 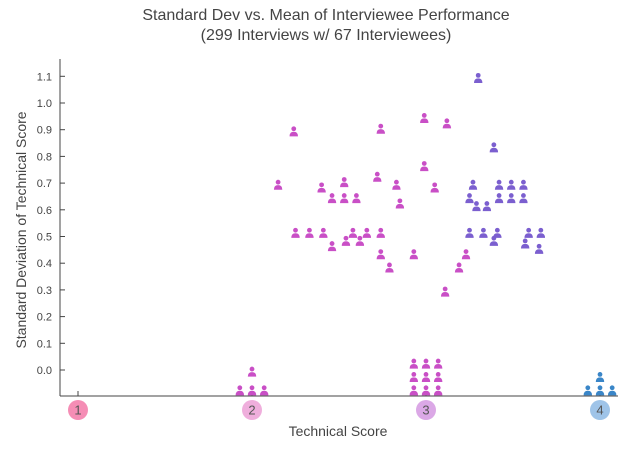 What do you see at coordinates (44, 318) in the screenshot?
I see `y-tick-label: 0.2` at bounding box center [44, 318].